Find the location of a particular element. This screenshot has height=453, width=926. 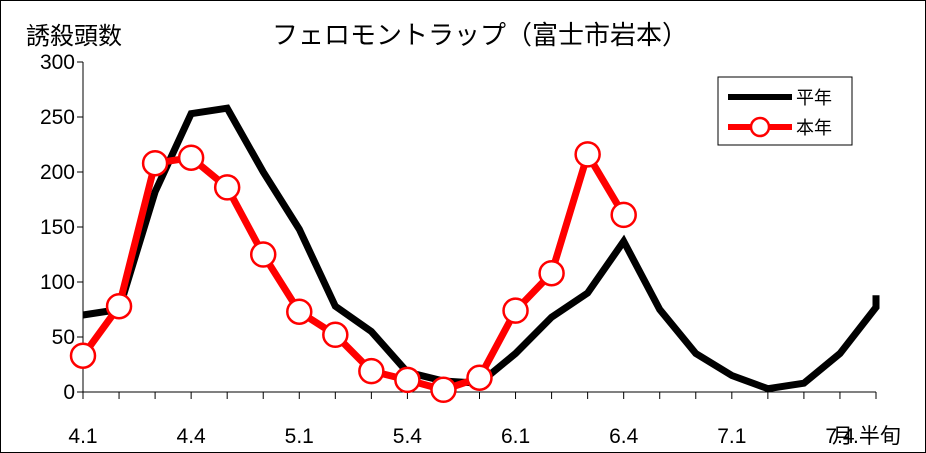

x-tick-label: 5.4 is located at coordinates (408, 436).